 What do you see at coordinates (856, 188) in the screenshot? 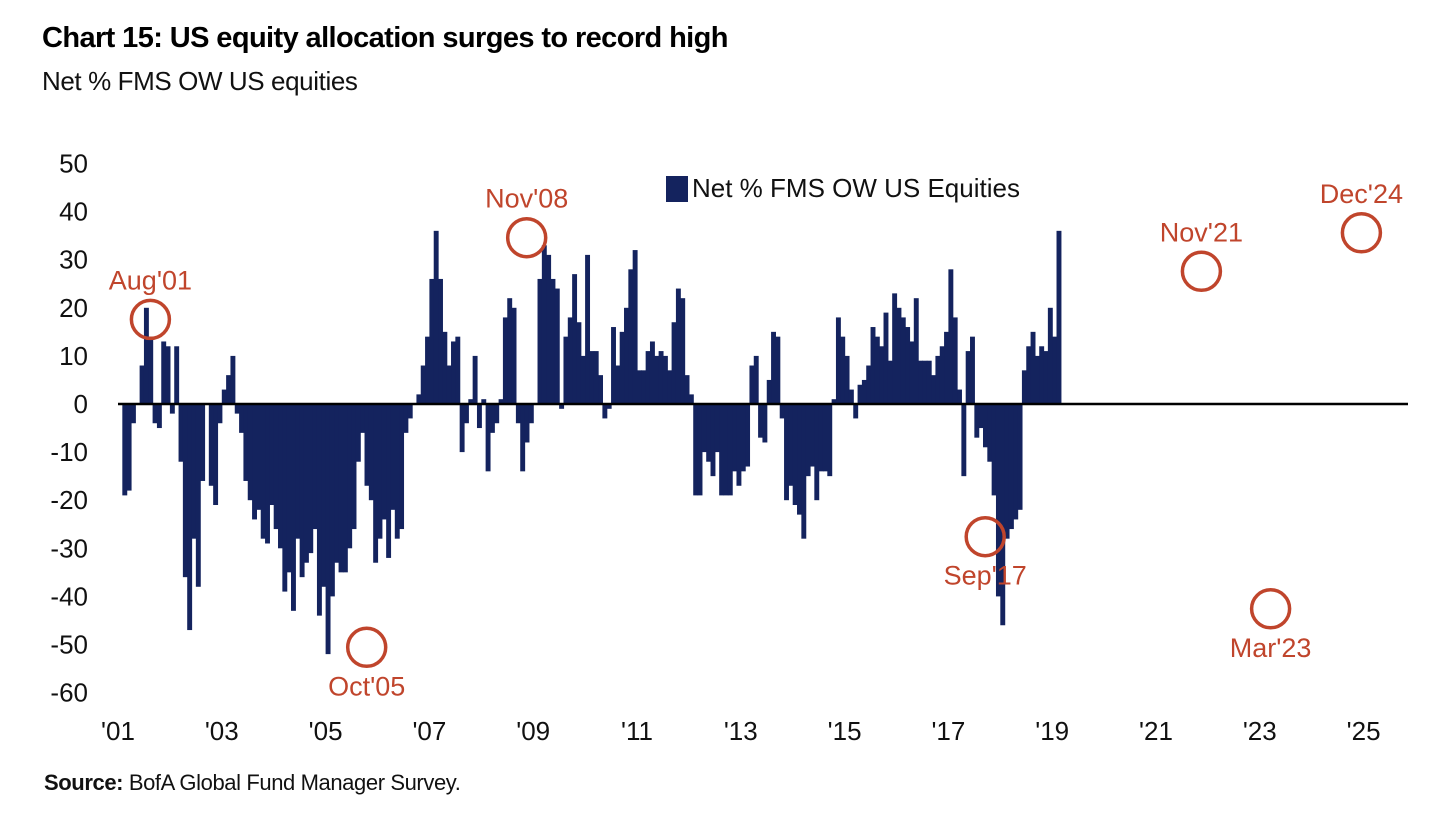
I see `legend-label: Net % FMS OW US Equities` at bounding box center [856, 188].